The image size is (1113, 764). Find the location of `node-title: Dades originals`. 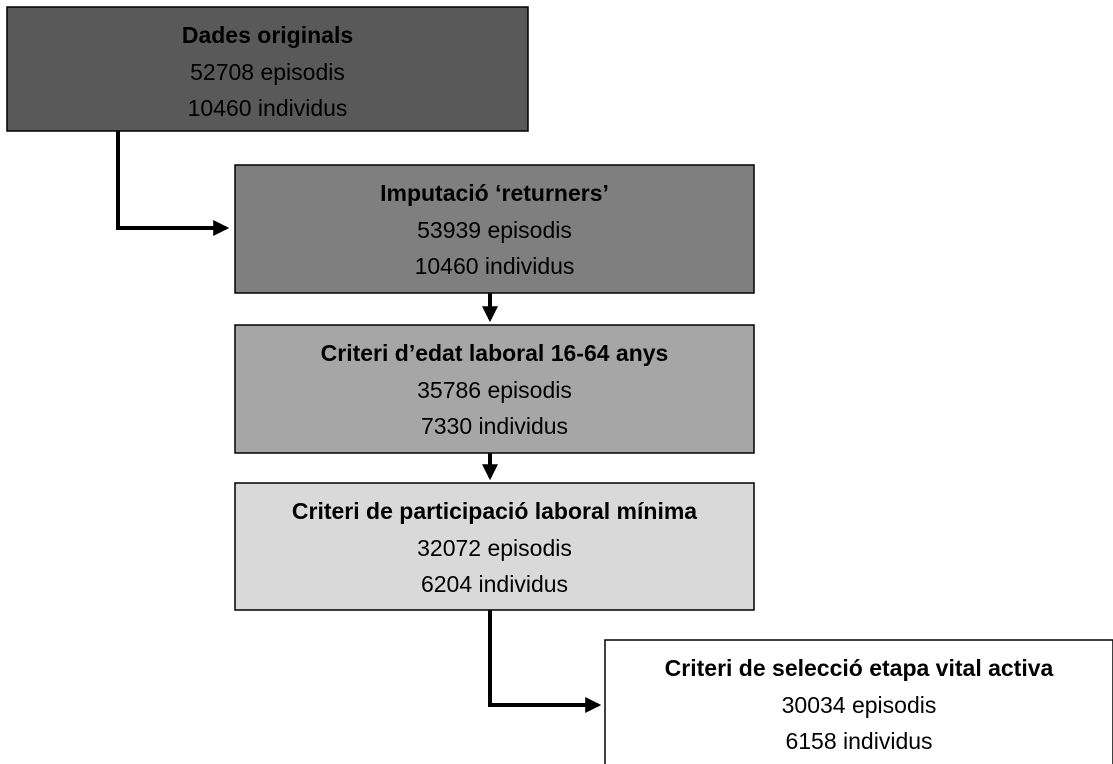

node-title: Dades originals is located at coordinates (267, 35).